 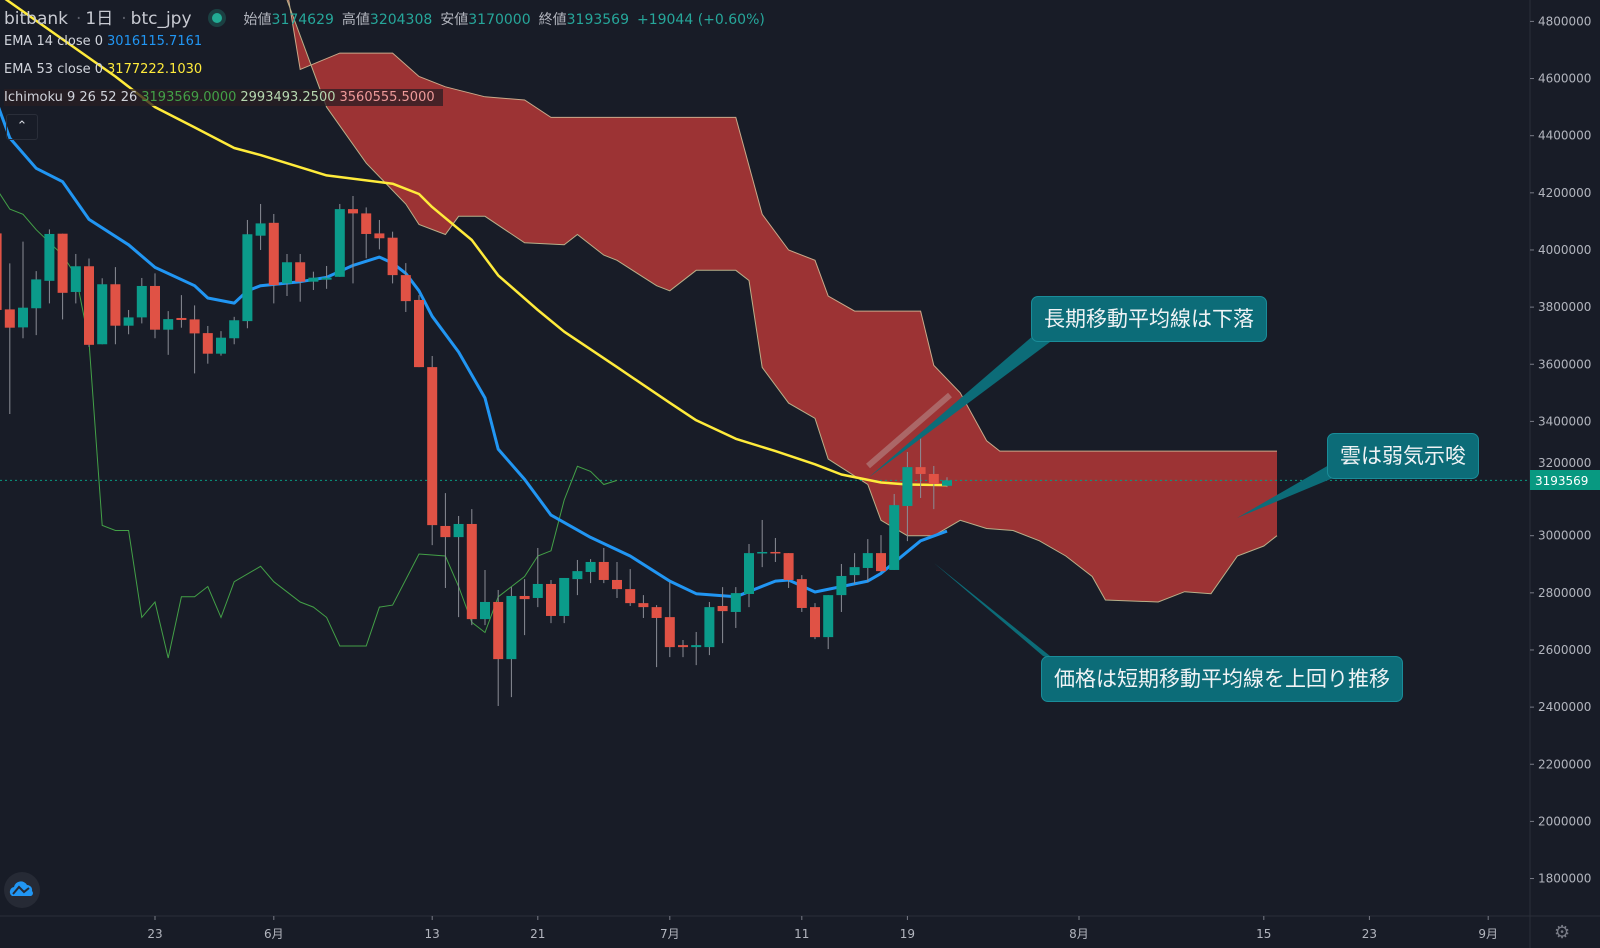 What do you see at coordinates (1564, 79) in the screenshot?
I see `price-tick-label: 4600000` at bounding box center [1564, 79].